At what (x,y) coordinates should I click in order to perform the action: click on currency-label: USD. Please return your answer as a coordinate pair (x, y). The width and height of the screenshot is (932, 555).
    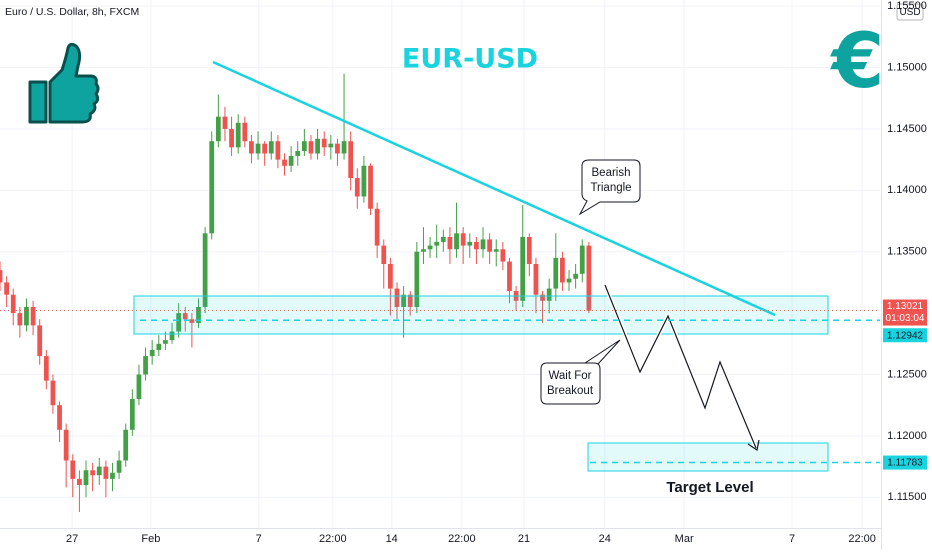
    Looking at the image, I should click on (909, 12).